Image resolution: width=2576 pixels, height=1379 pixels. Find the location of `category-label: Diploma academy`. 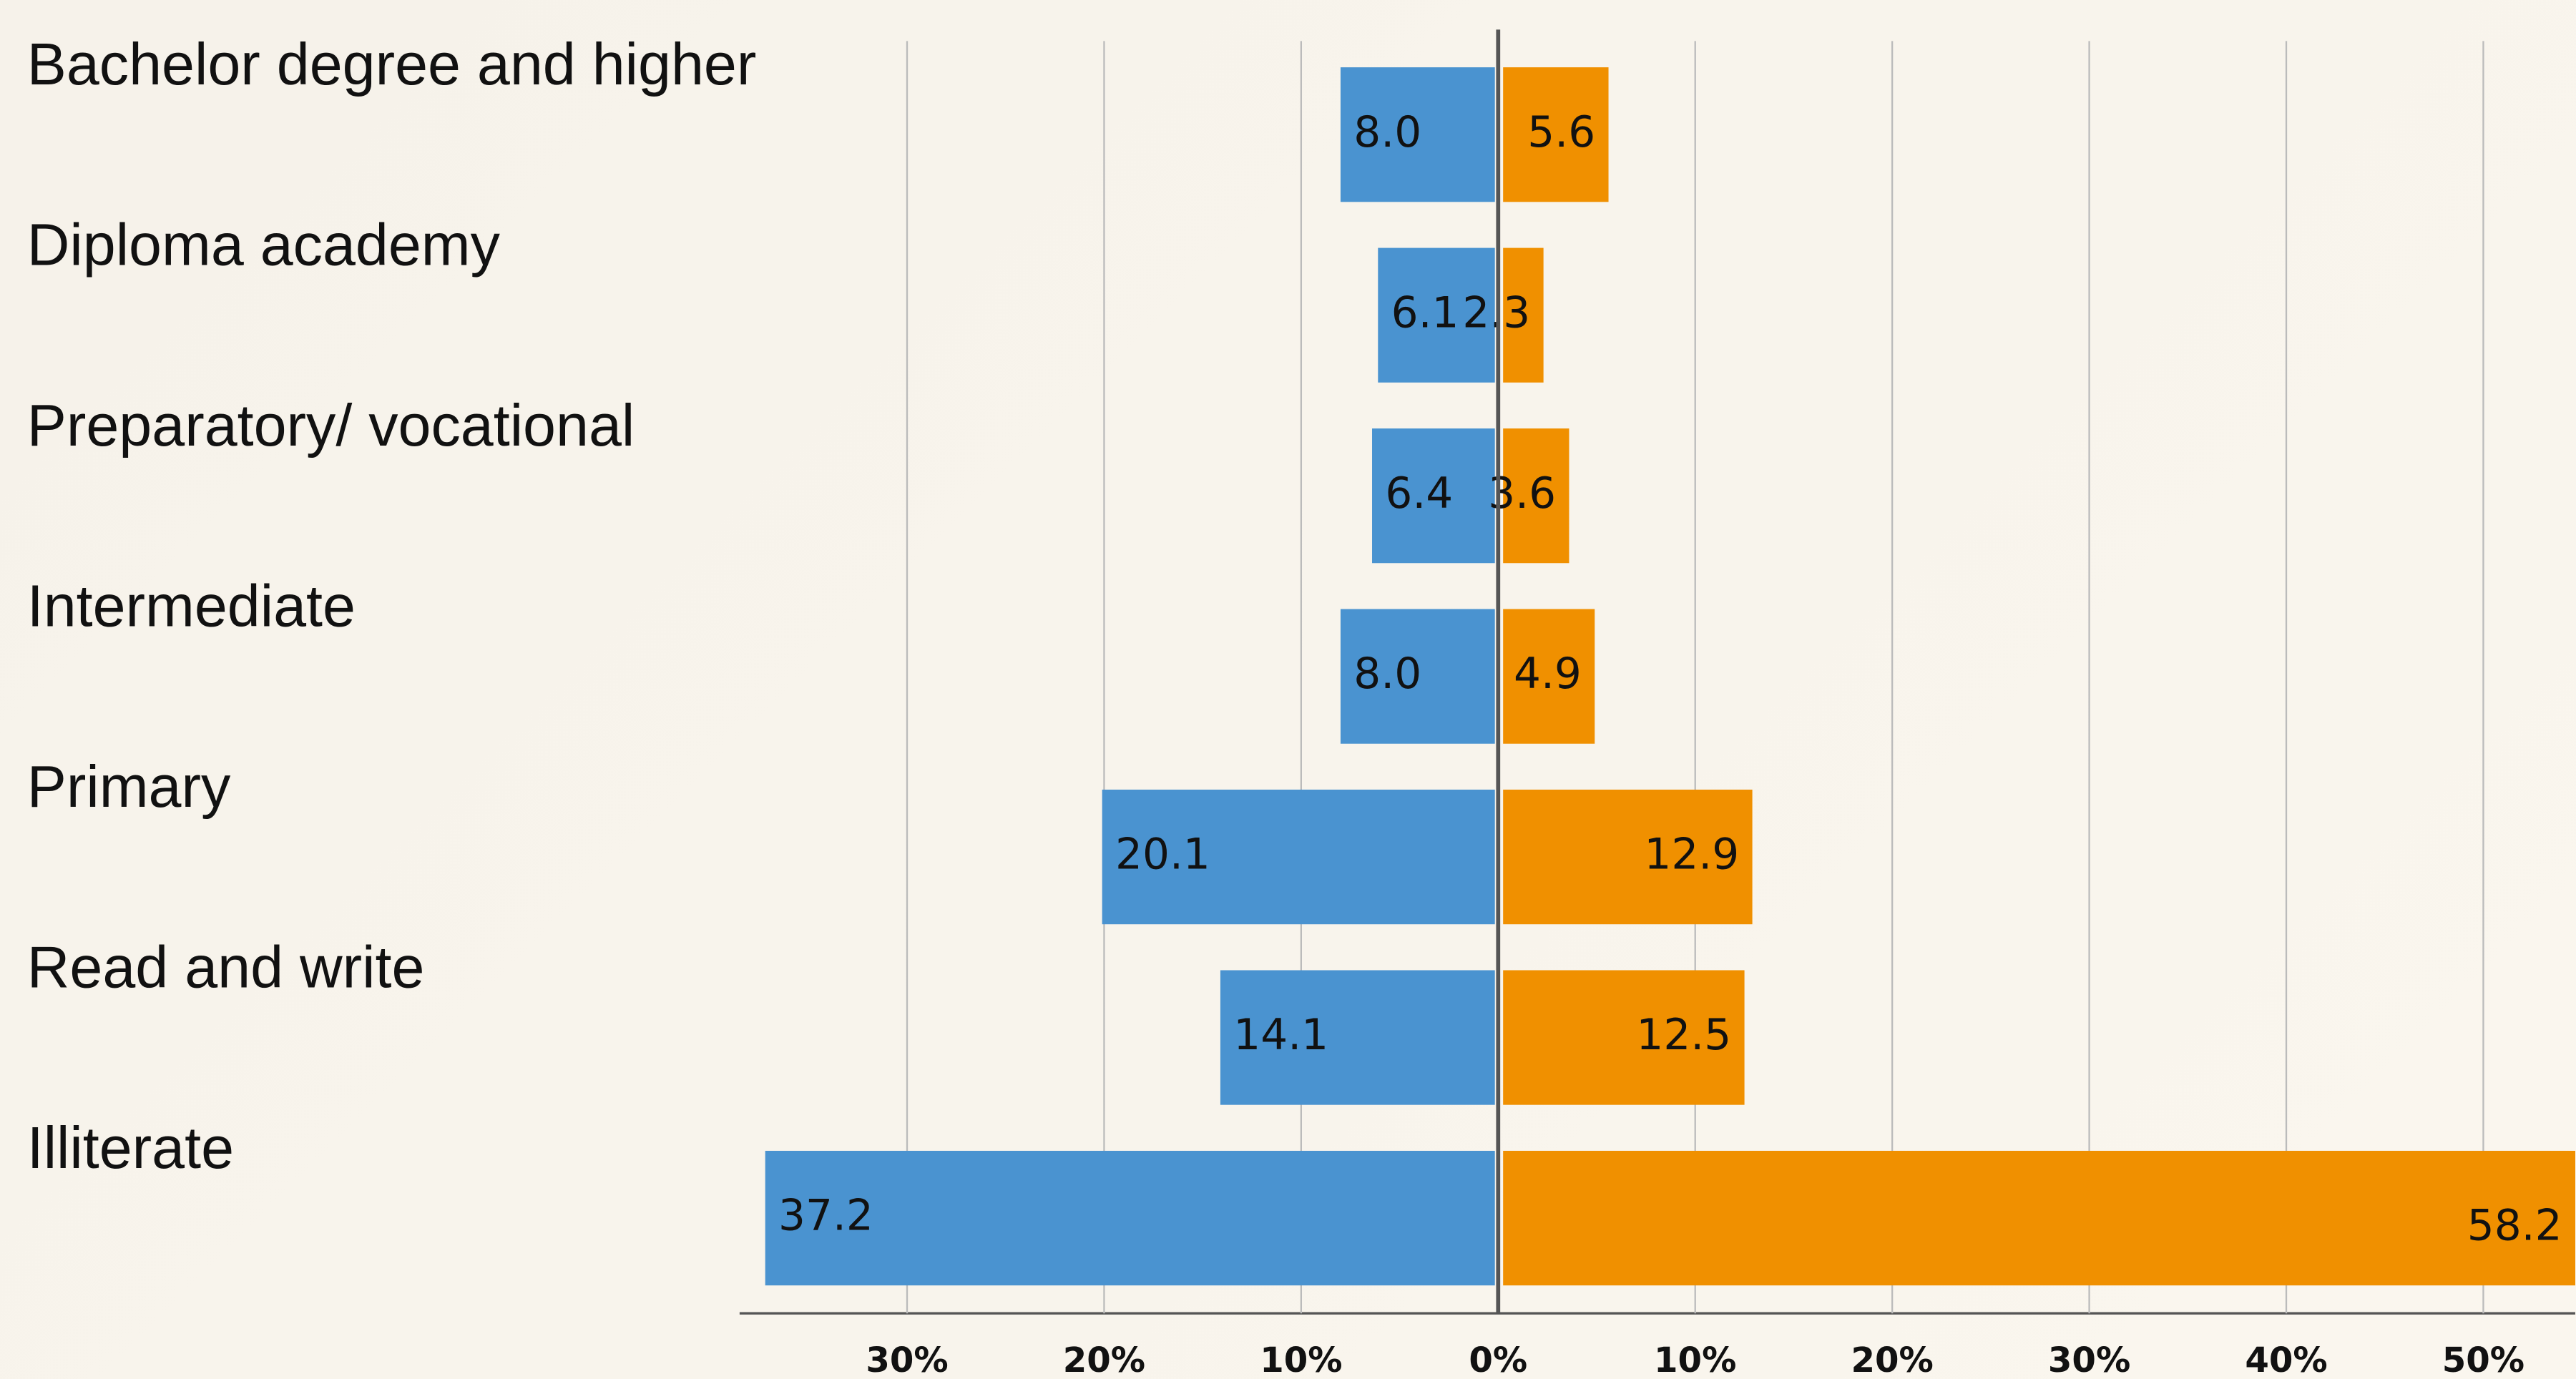

category-label: Diploma academy is located at coordinates (264, 245).